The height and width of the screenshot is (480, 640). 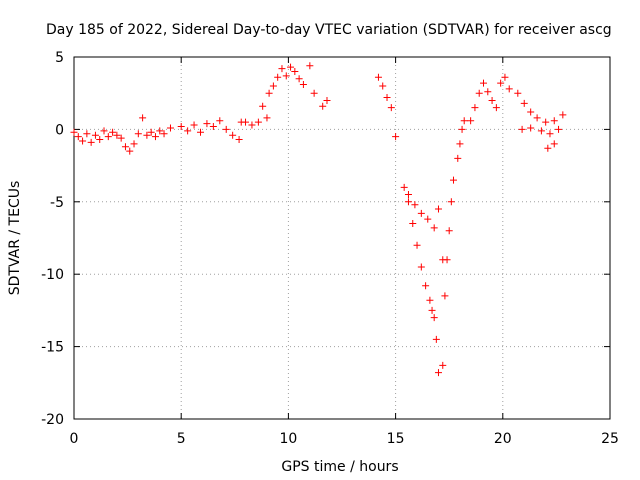 I want to click on x-tick-label: 25, so click(x=610, y=439).